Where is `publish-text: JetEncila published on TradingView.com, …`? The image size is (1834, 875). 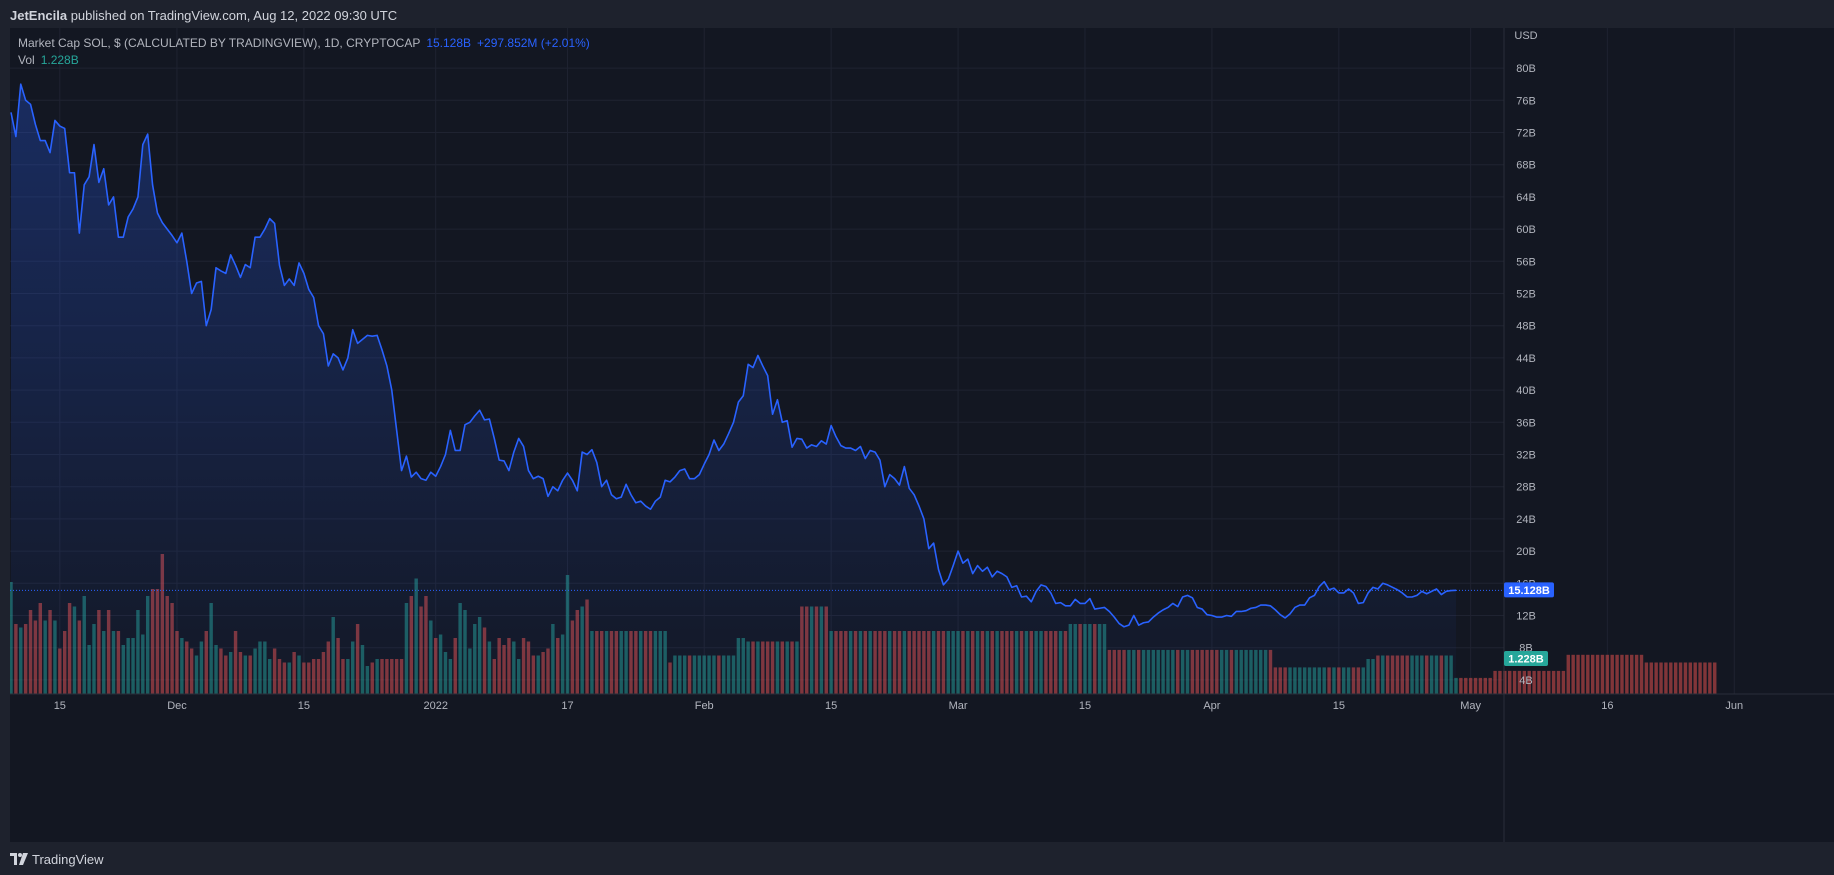
publish-text: JetEncila published on TradingView.com, … is located at coordinates (203, 15).